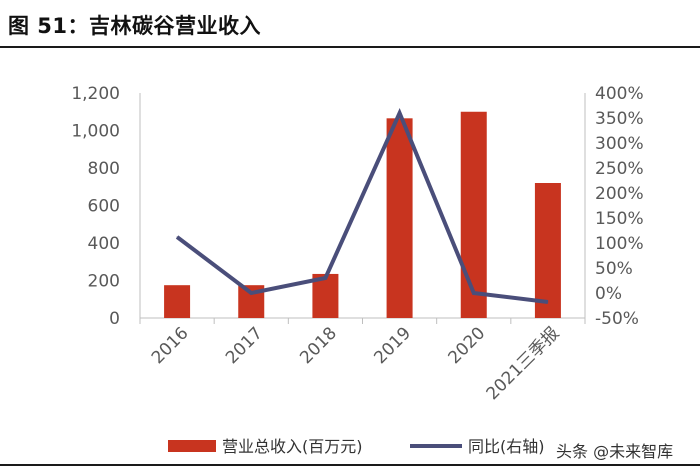 The height and width of the screenshot is (473, 700). Describe the element at coordinates (192, 446) in the screenshot. I see `legend-bar-swatch` at that location.